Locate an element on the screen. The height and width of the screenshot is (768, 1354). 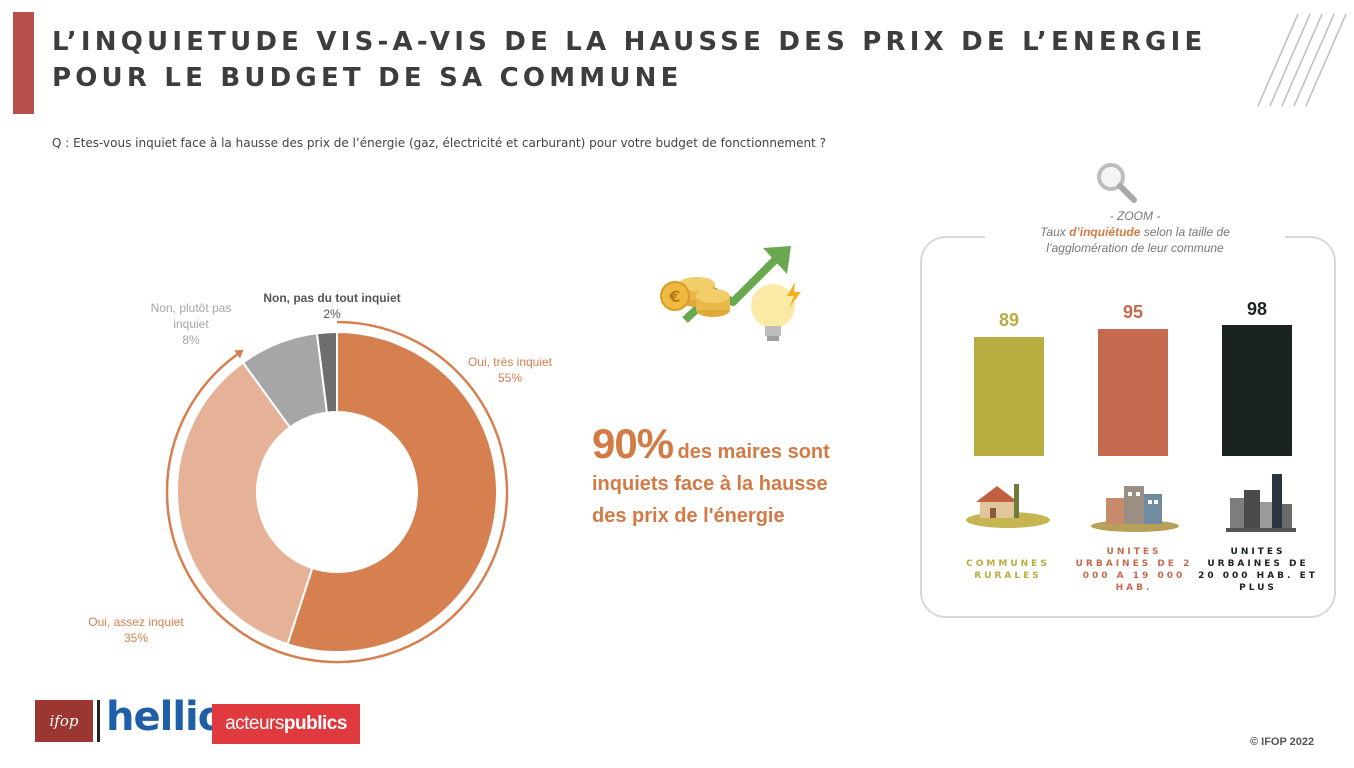
label-pas-du-tout-name: Non, pas du tout inquiet is located at coordinates (332, 298).